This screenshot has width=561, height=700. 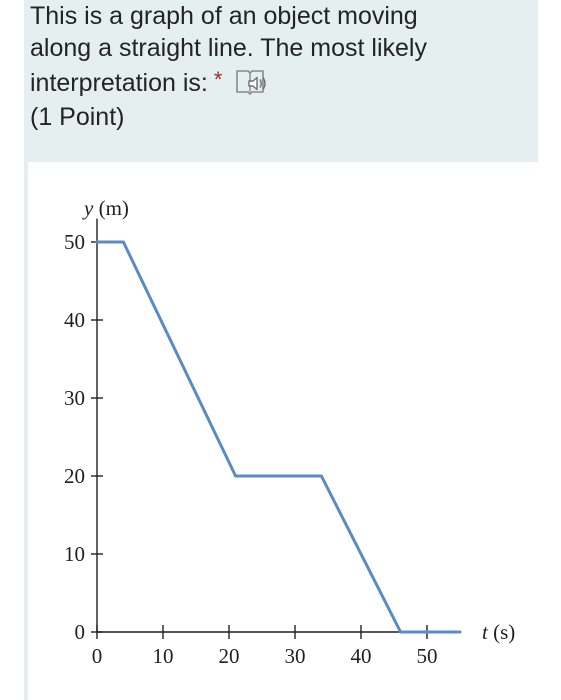 What do you see at coordinates (253, 82) in the screenshot?
I see `speaker-icon` at bounding box center [253, 82].